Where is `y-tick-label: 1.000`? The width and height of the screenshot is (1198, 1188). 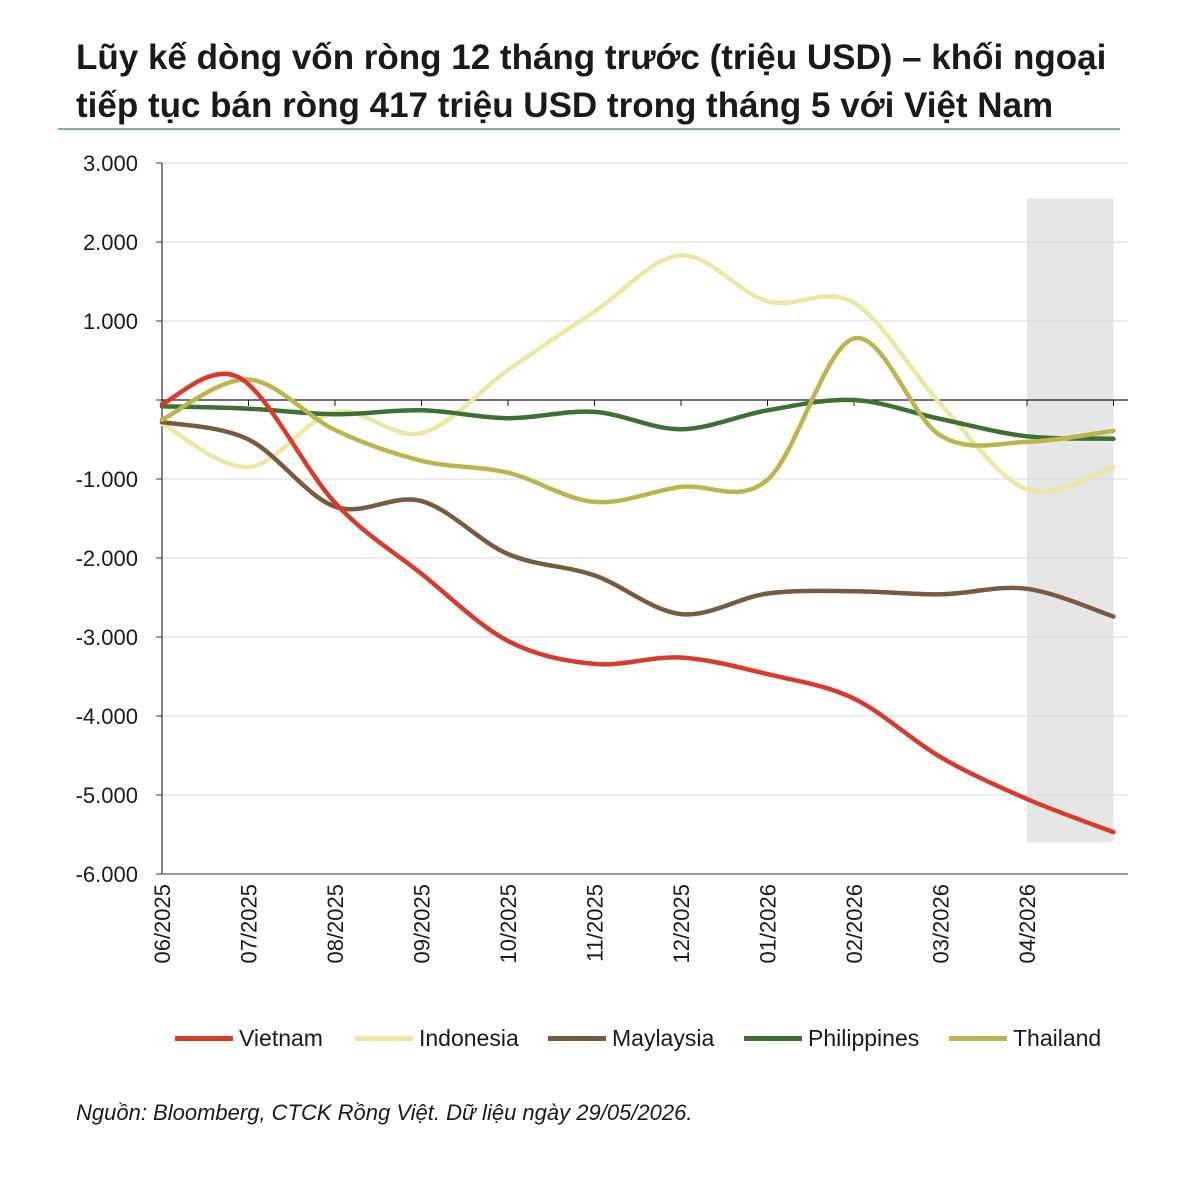 y-tick-label: 1.000 is located at coordinates (110, 321).